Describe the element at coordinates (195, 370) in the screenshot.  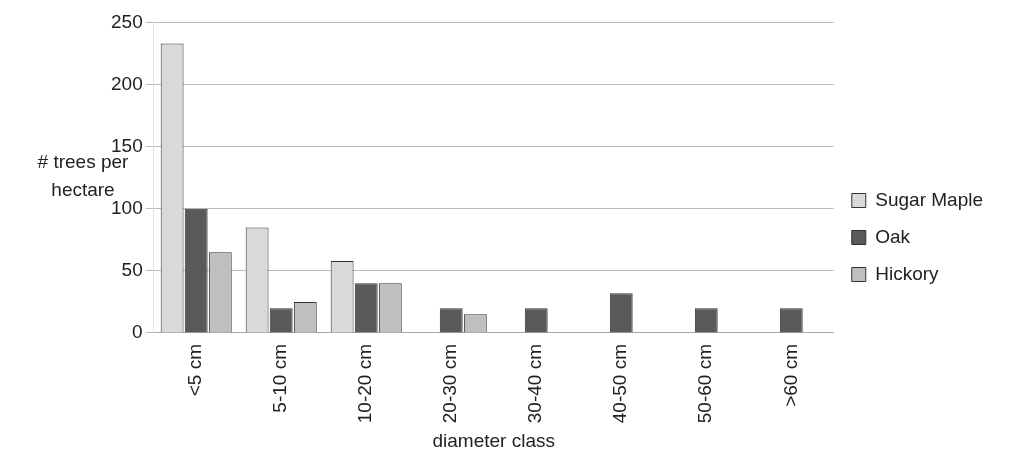
I see `x-tick-label: <5 cm` at that location.